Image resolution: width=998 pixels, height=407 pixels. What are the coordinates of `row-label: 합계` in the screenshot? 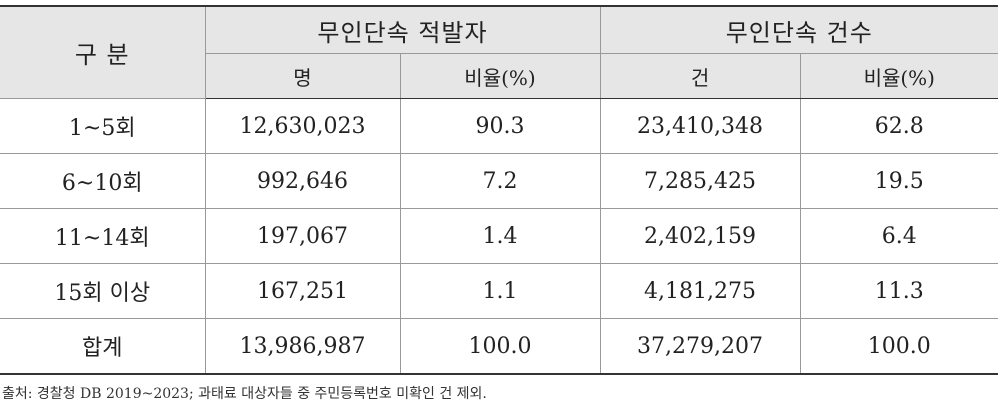 It's located at (103, 346).